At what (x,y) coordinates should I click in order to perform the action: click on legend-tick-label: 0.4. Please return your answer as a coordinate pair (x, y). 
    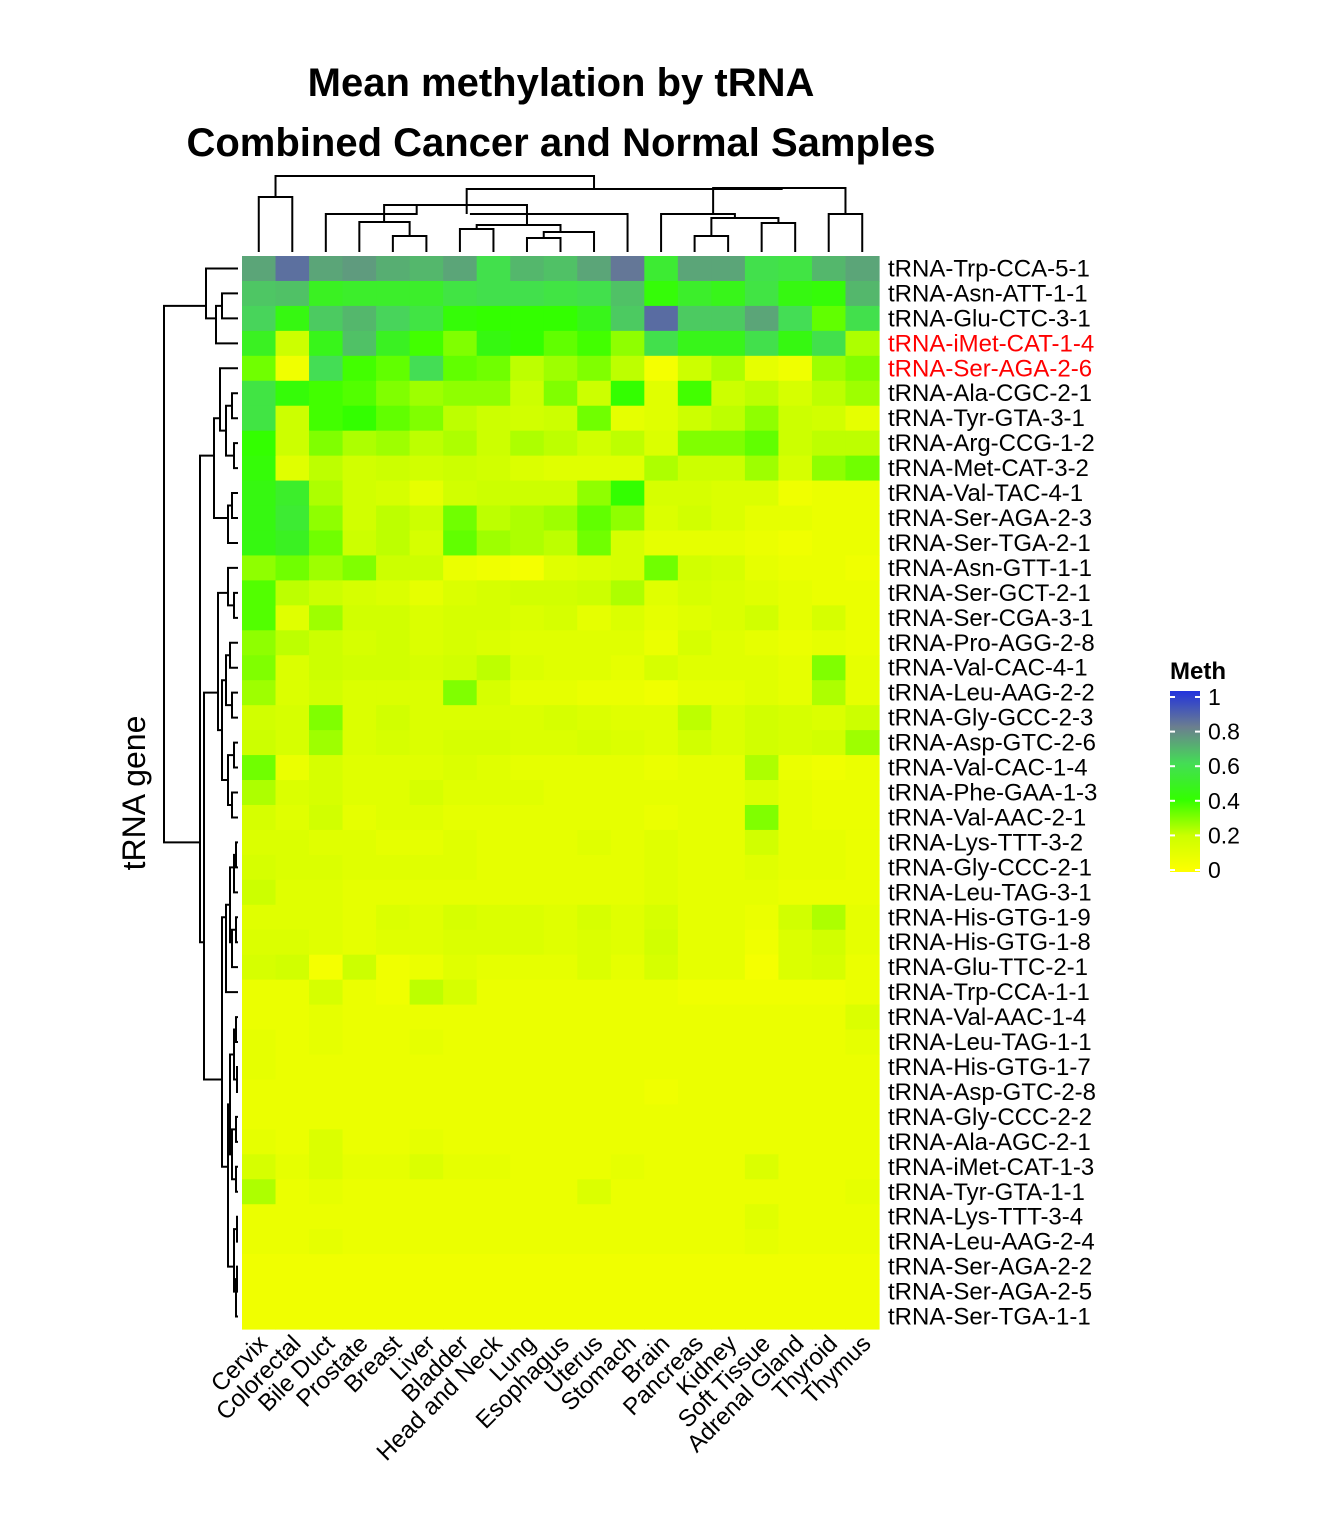
    Looking at the image, I should click on (1224, 801).